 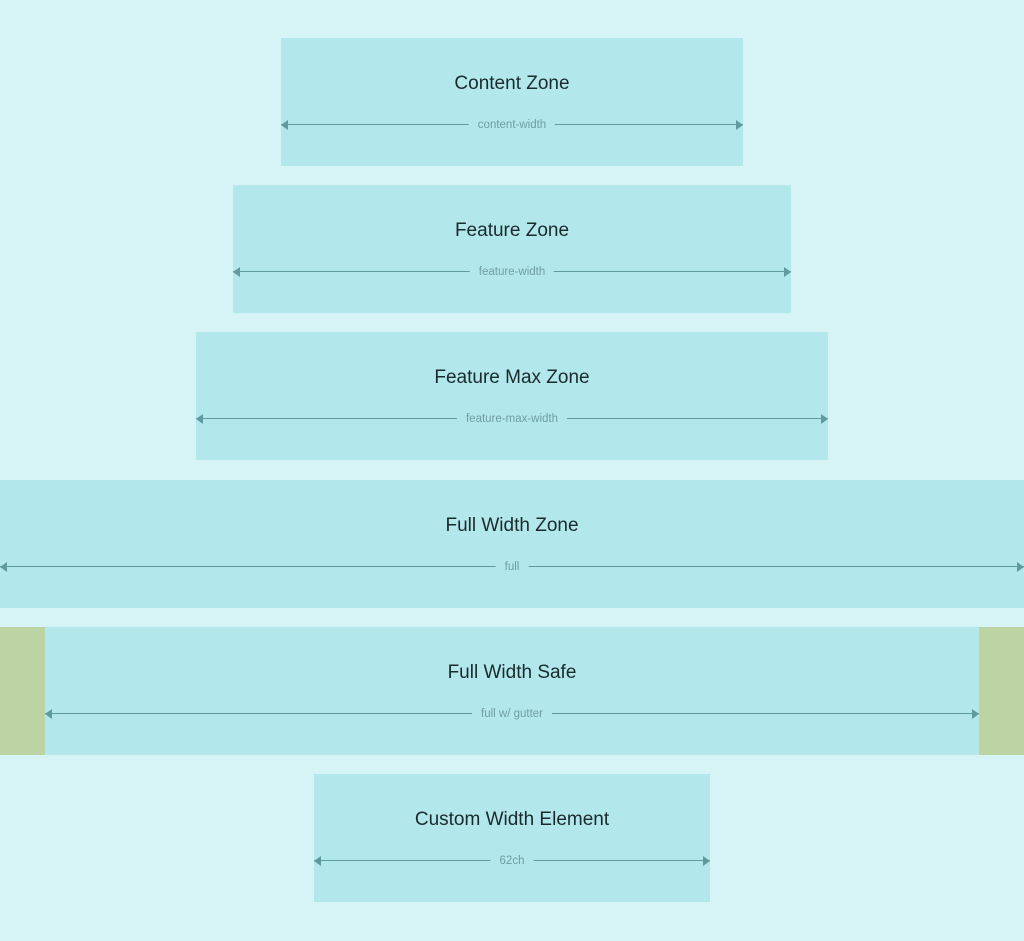 I want to click on measure-label: 62ch, so click(x=512, y=861).